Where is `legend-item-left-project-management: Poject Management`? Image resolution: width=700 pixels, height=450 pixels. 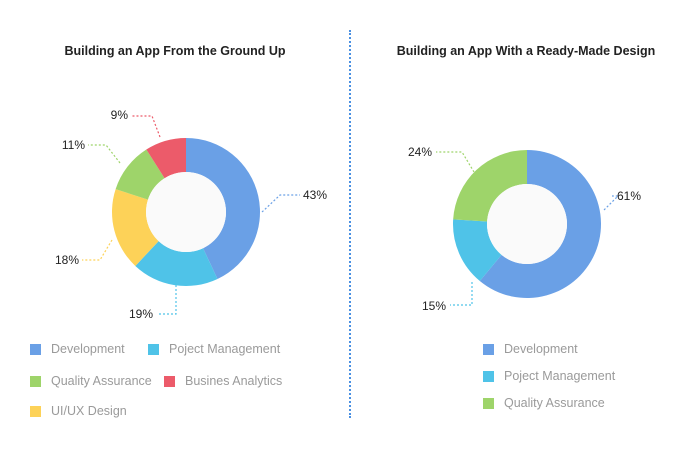 legend-item-left-project-management: Poject Management is located at coordinates (214, 349).